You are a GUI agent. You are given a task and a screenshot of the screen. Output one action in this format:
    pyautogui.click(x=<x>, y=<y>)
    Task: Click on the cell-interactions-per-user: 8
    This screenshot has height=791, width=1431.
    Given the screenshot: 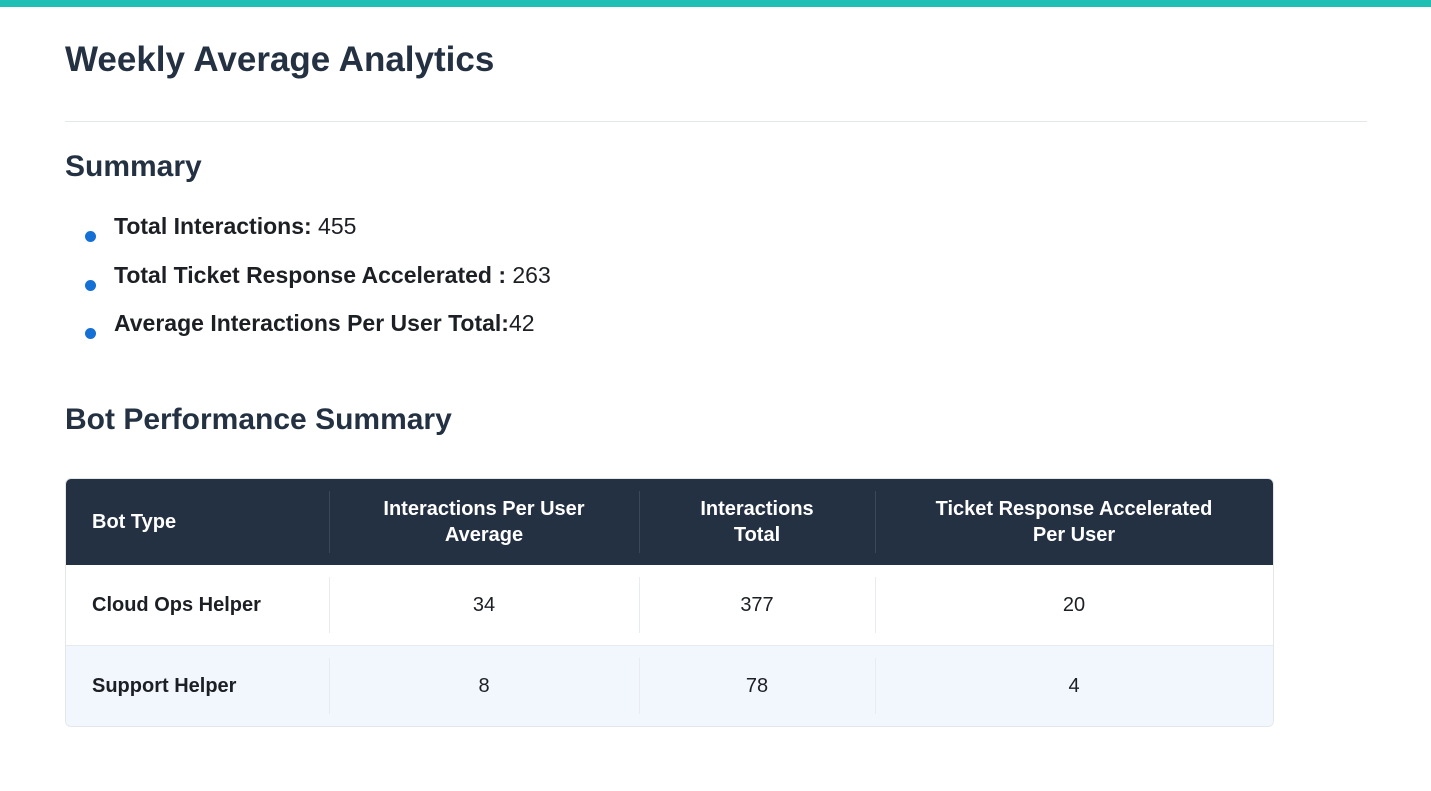 What is the action you would take?
    pyautogui.click(x=484, y=686)
    